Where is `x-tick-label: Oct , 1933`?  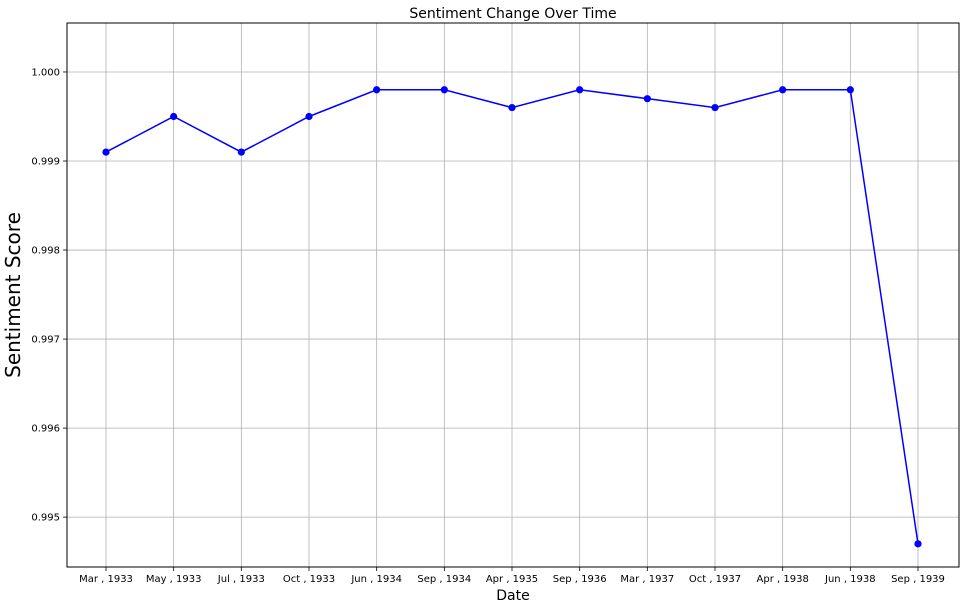 x-tick-label: Oct , 1933 is located at coordinates (309, 579).